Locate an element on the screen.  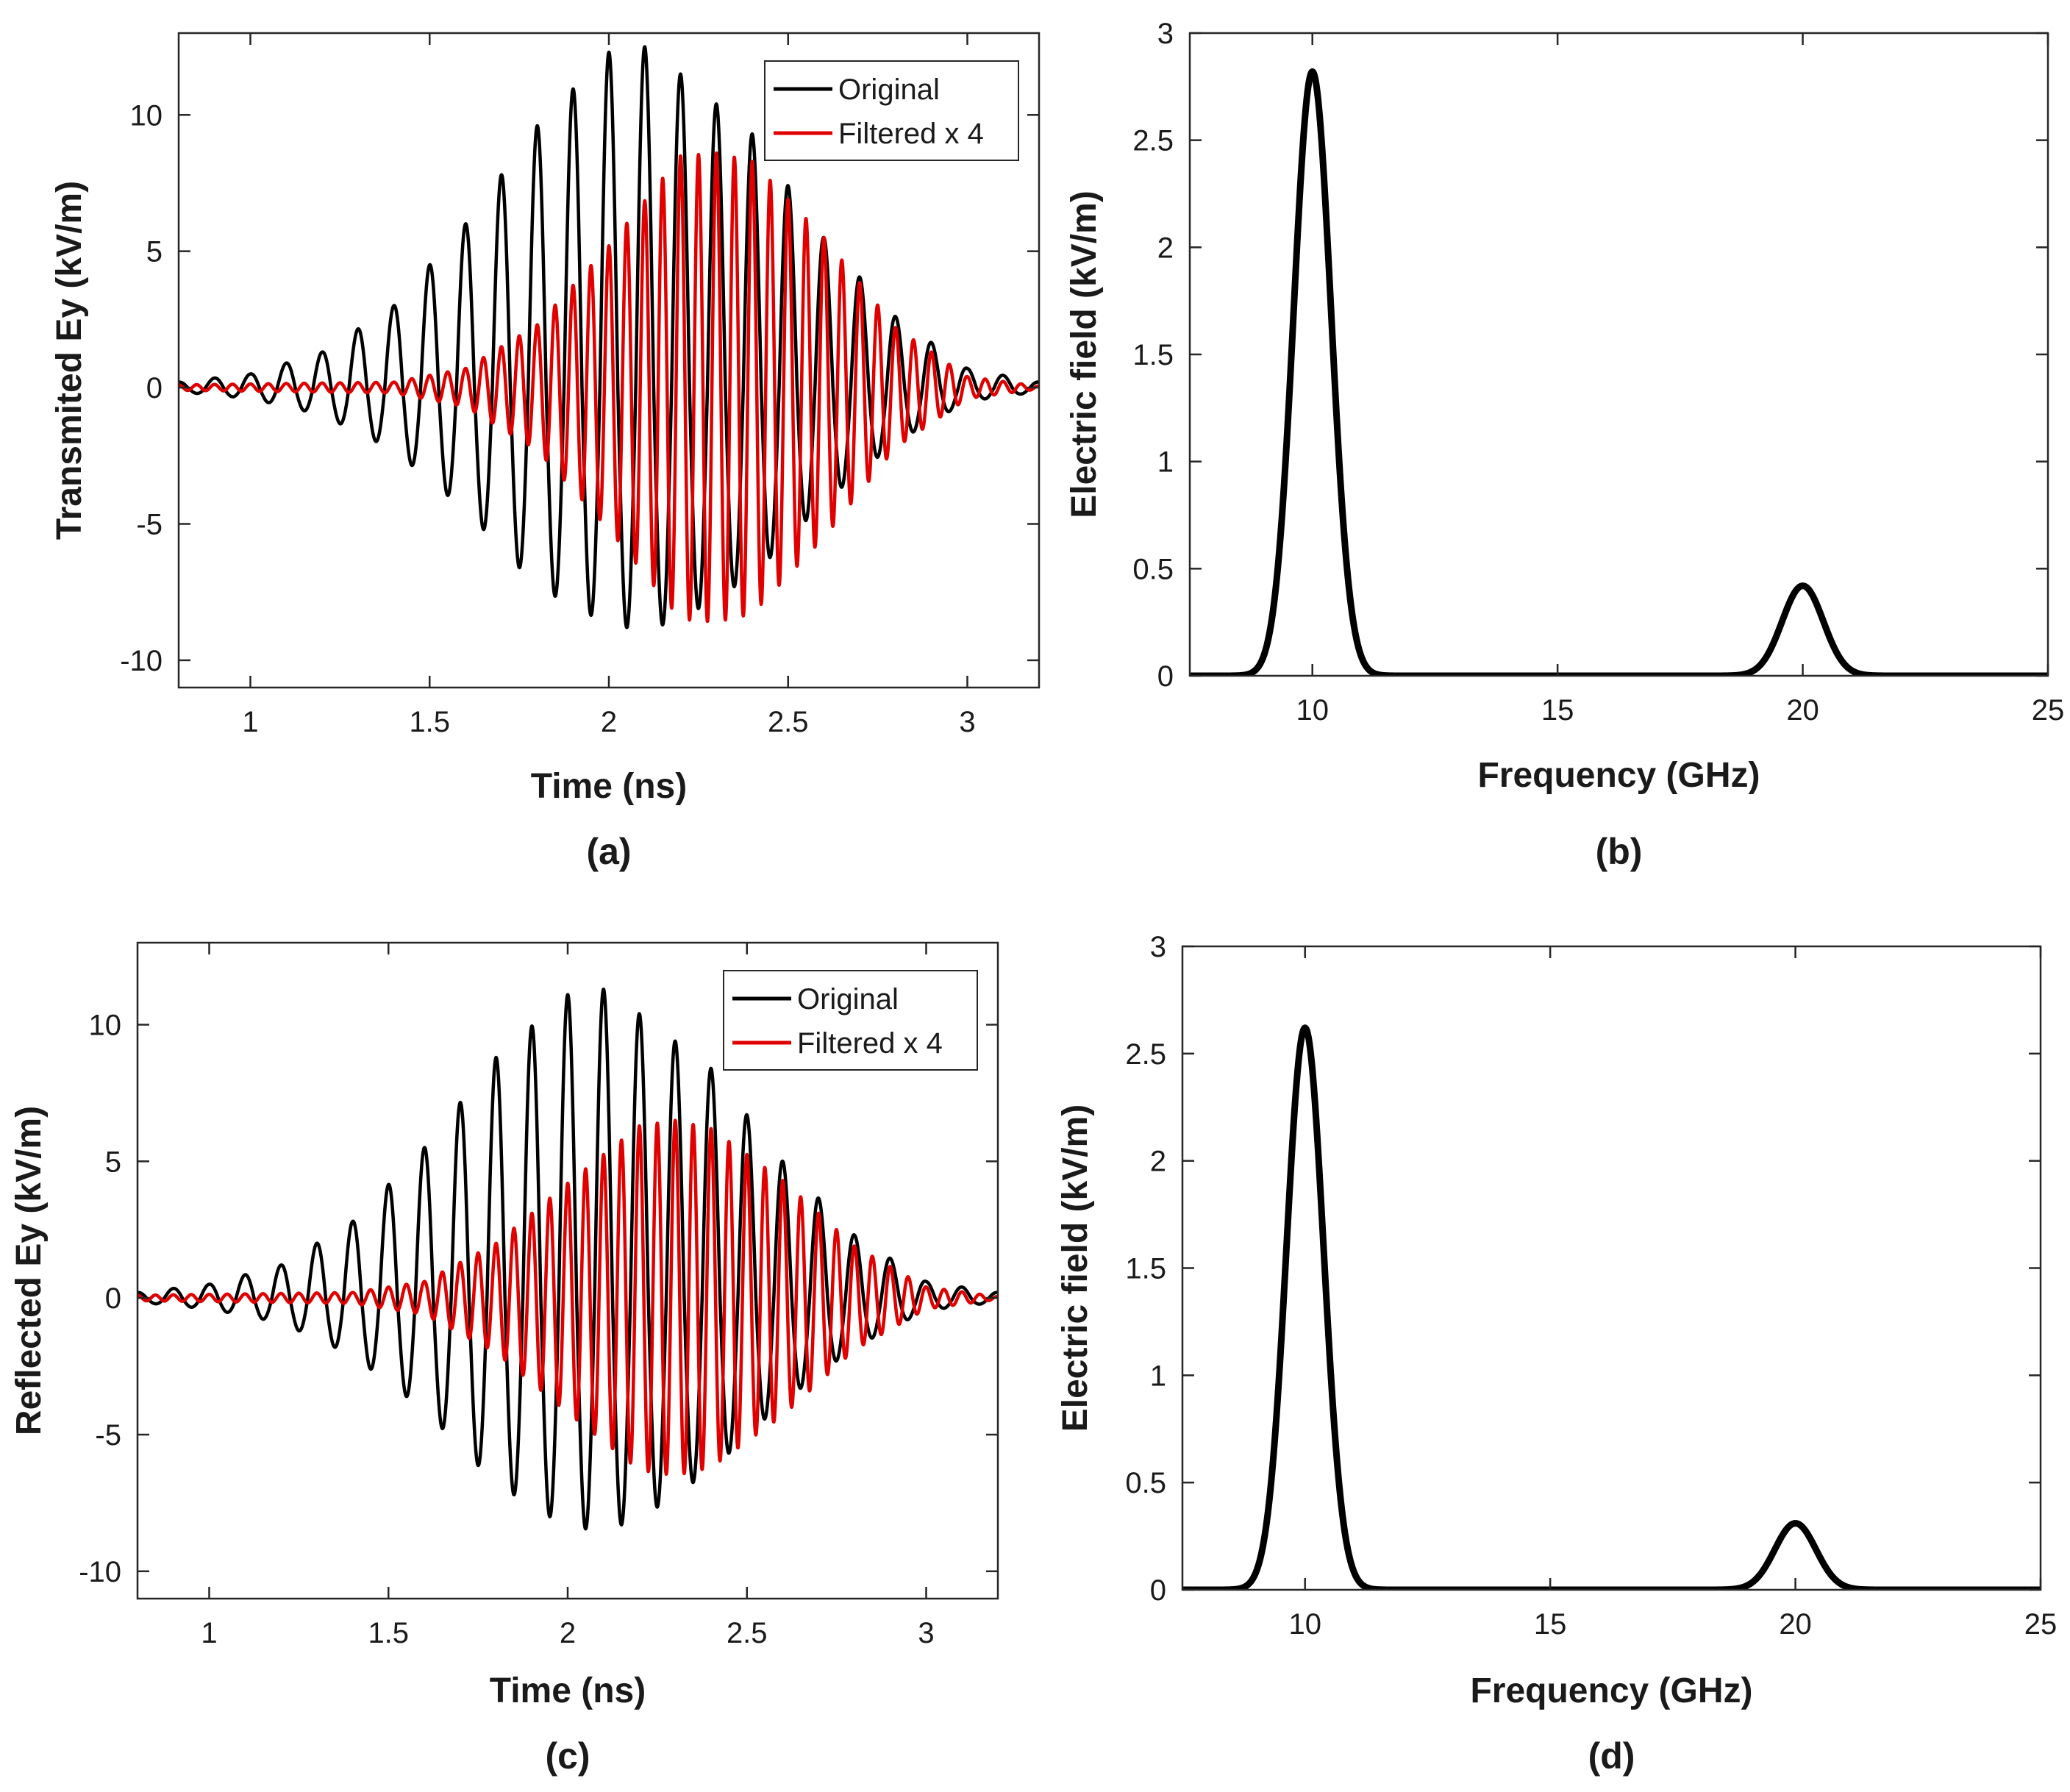
panel-label: (b) is located at coordinates (1619, 852).